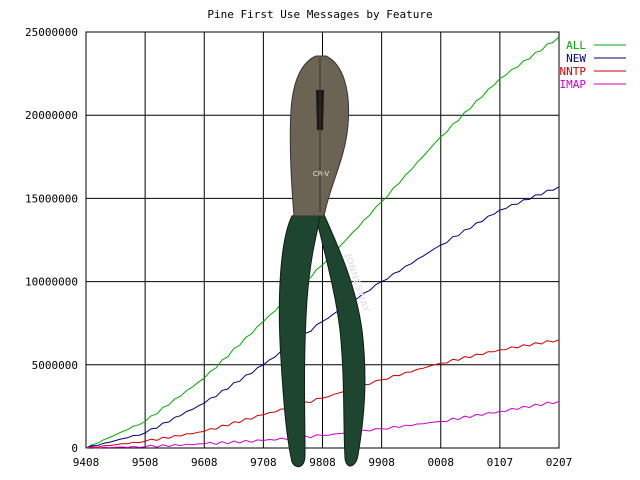 Image resolution: width=640 pixels, height=480 pixels. Describe the element at coordinates (51, 282) in the screenshot. I see `y-tick-label: 10000000` at that location.